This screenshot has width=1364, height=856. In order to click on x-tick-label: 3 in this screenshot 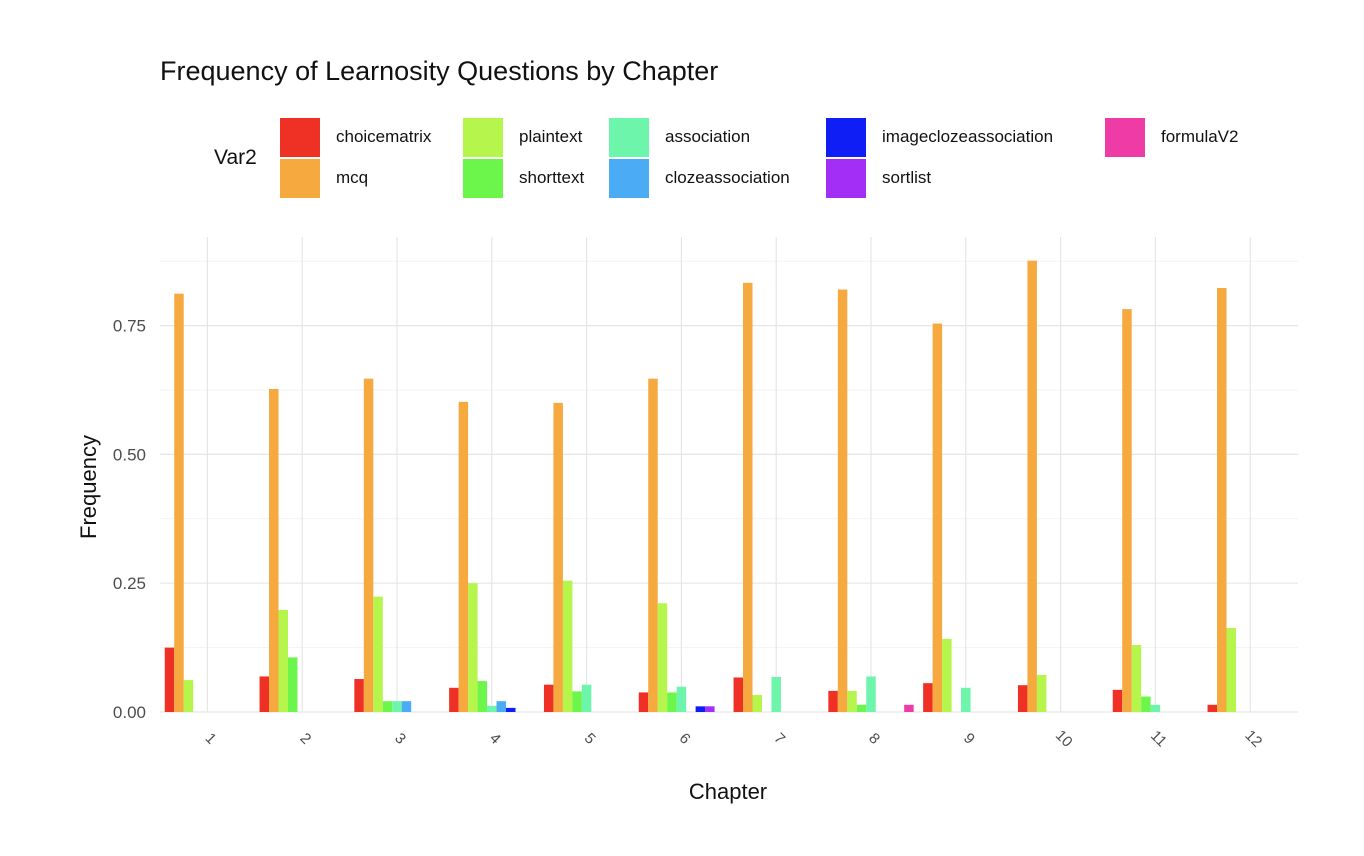, I will do `click(400, 739)`.